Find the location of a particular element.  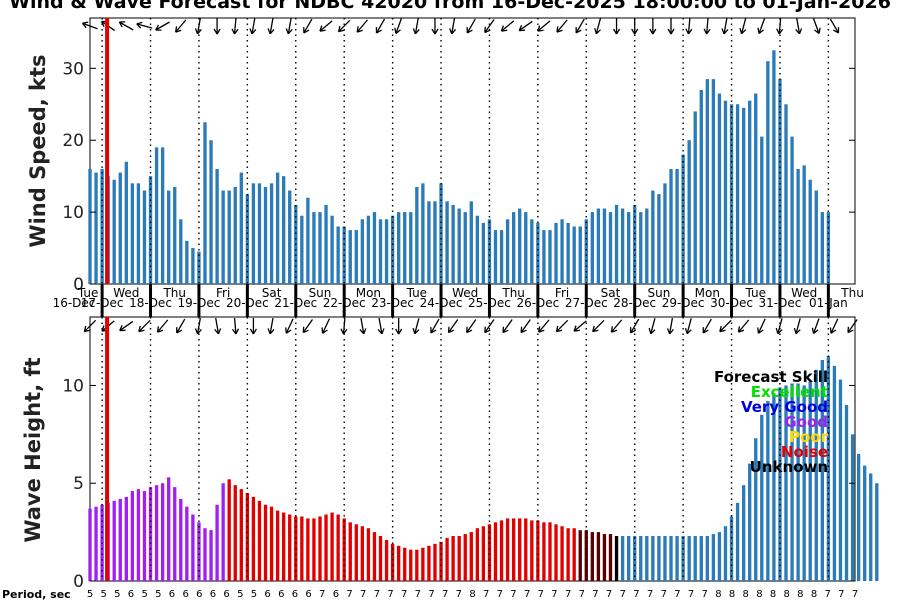

y-tick-label: 0 is located at coordinates (78, 582).